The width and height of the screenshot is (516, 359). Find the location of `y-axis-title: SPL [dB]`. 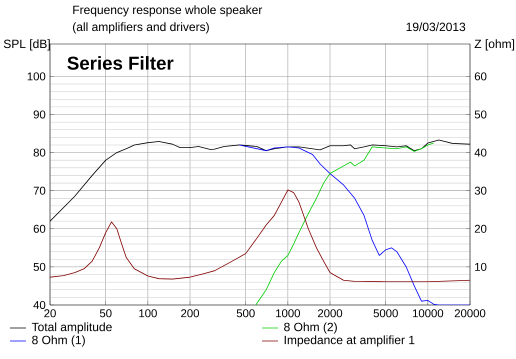

y-axis-title: SPL [dB] is located at coordinates (27, 44).